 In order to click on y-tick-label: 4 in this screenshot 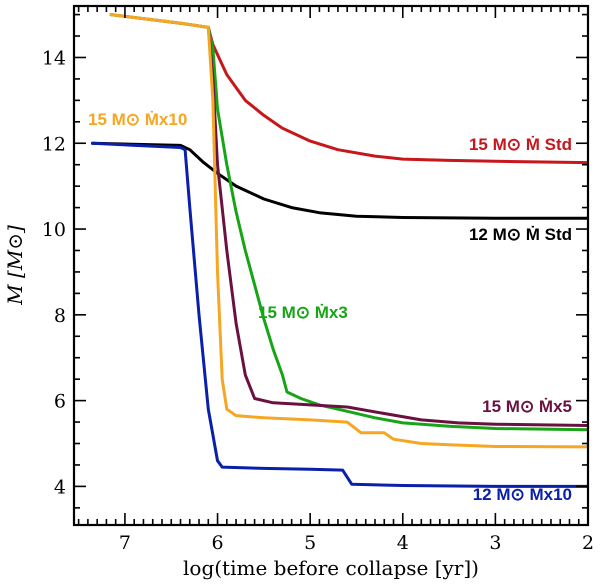, I will do `click(60, 487)`.